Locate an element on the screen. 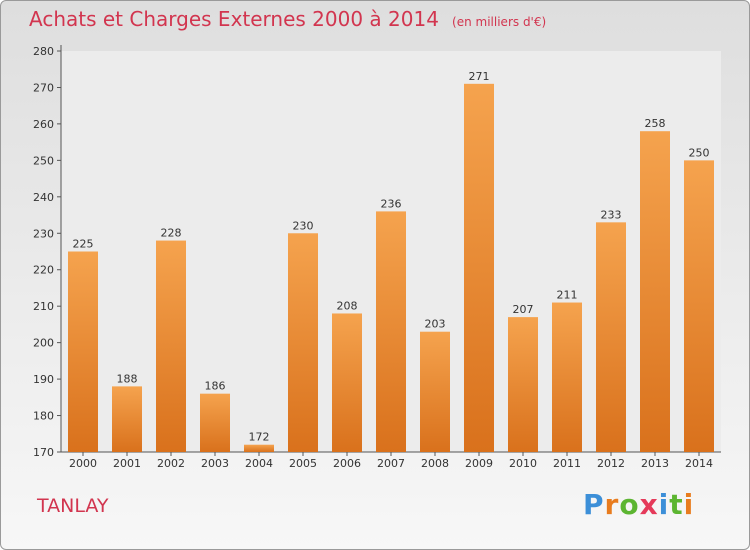 This screenshot has width=750, height=550. logo-letter: P is located at coordinates (594, 504).